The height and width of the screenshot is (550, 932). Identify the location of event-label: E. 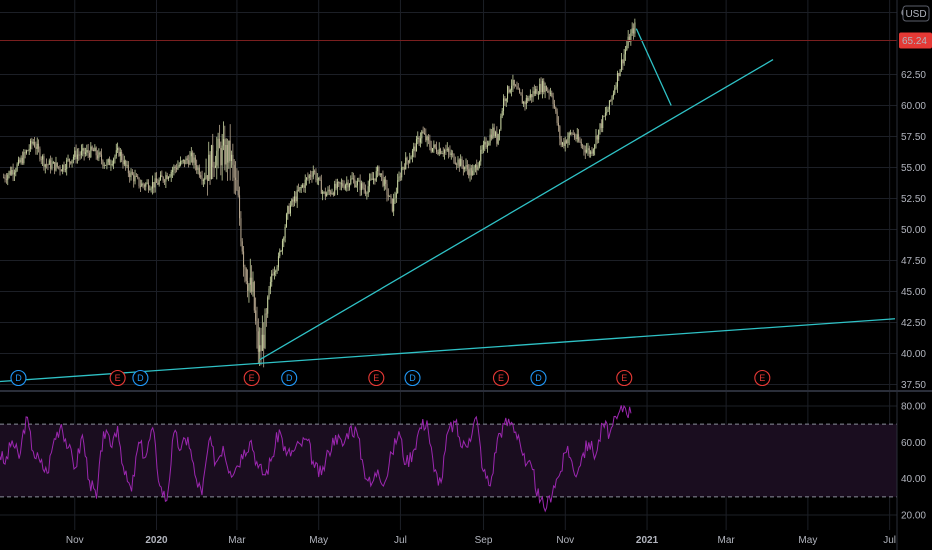
(624, 378).